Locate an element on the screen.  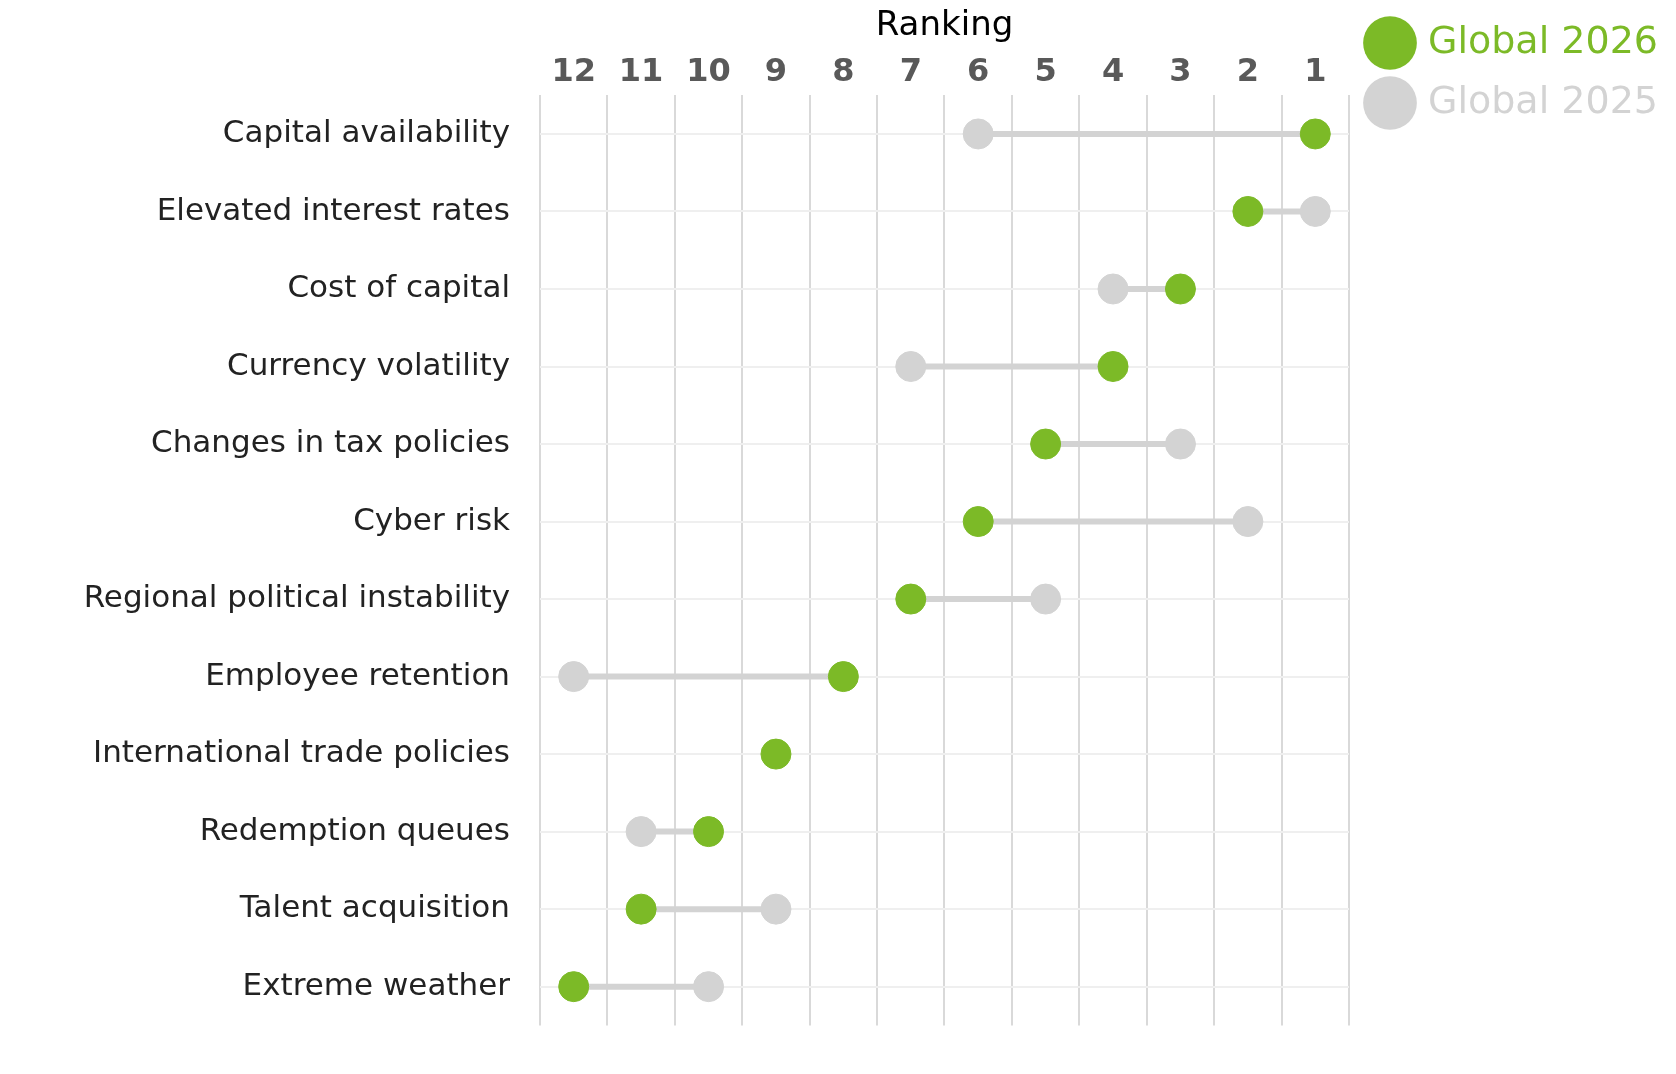
x-tick-label: 4 is located at coordinates (1113, 70).